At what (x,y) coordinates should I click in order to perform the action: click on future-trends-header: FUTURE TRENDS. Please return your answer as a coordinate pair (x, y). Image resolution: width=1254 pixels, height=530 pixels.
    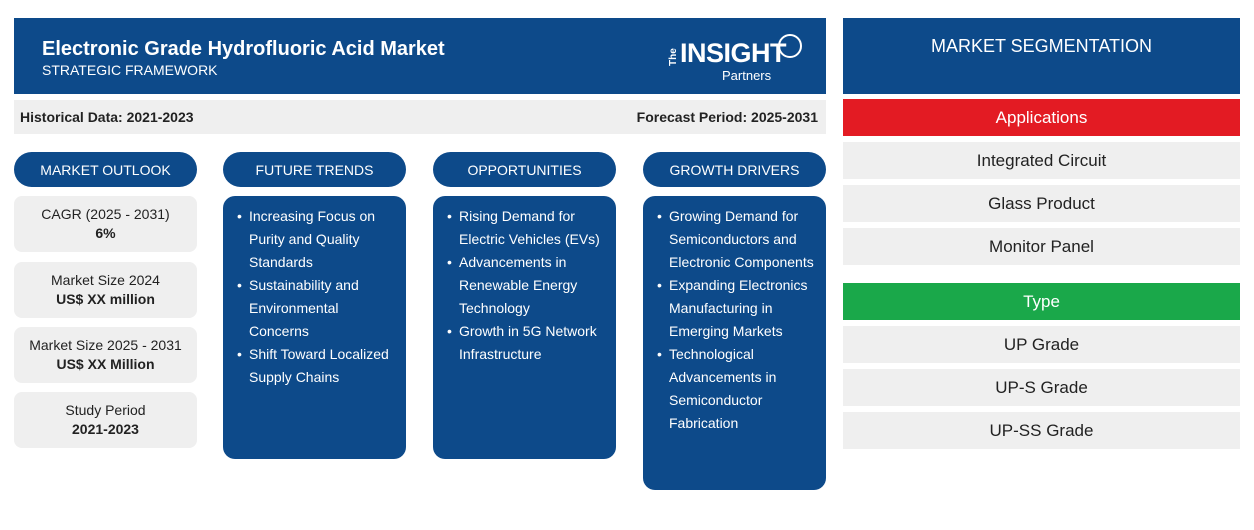
    Looking at the image, I should click on (314, 169).